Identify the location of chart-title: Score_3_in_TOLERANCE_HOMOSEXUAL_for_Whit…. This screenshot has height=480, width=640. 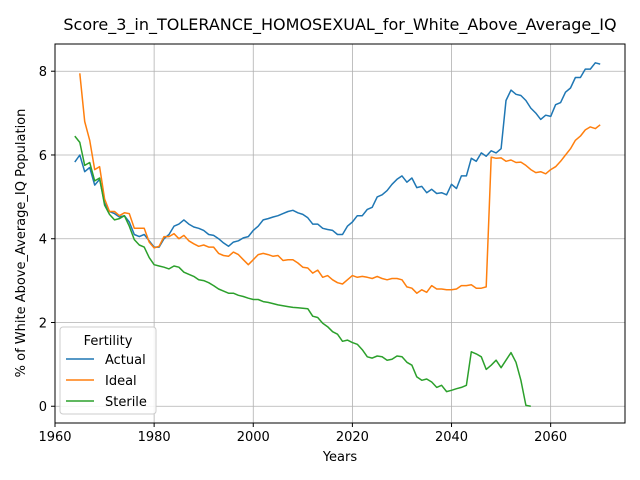
(339, 25).